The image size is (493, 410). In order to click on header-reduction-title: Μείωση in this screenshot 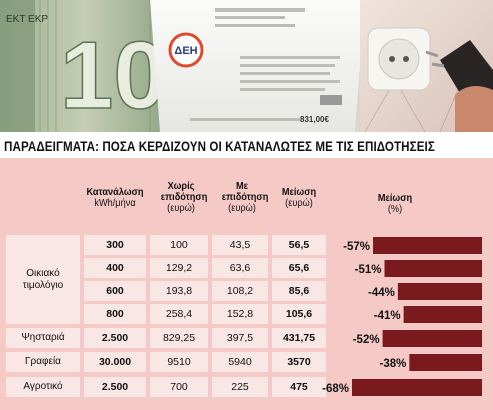, I will do `click(299, 192)`.